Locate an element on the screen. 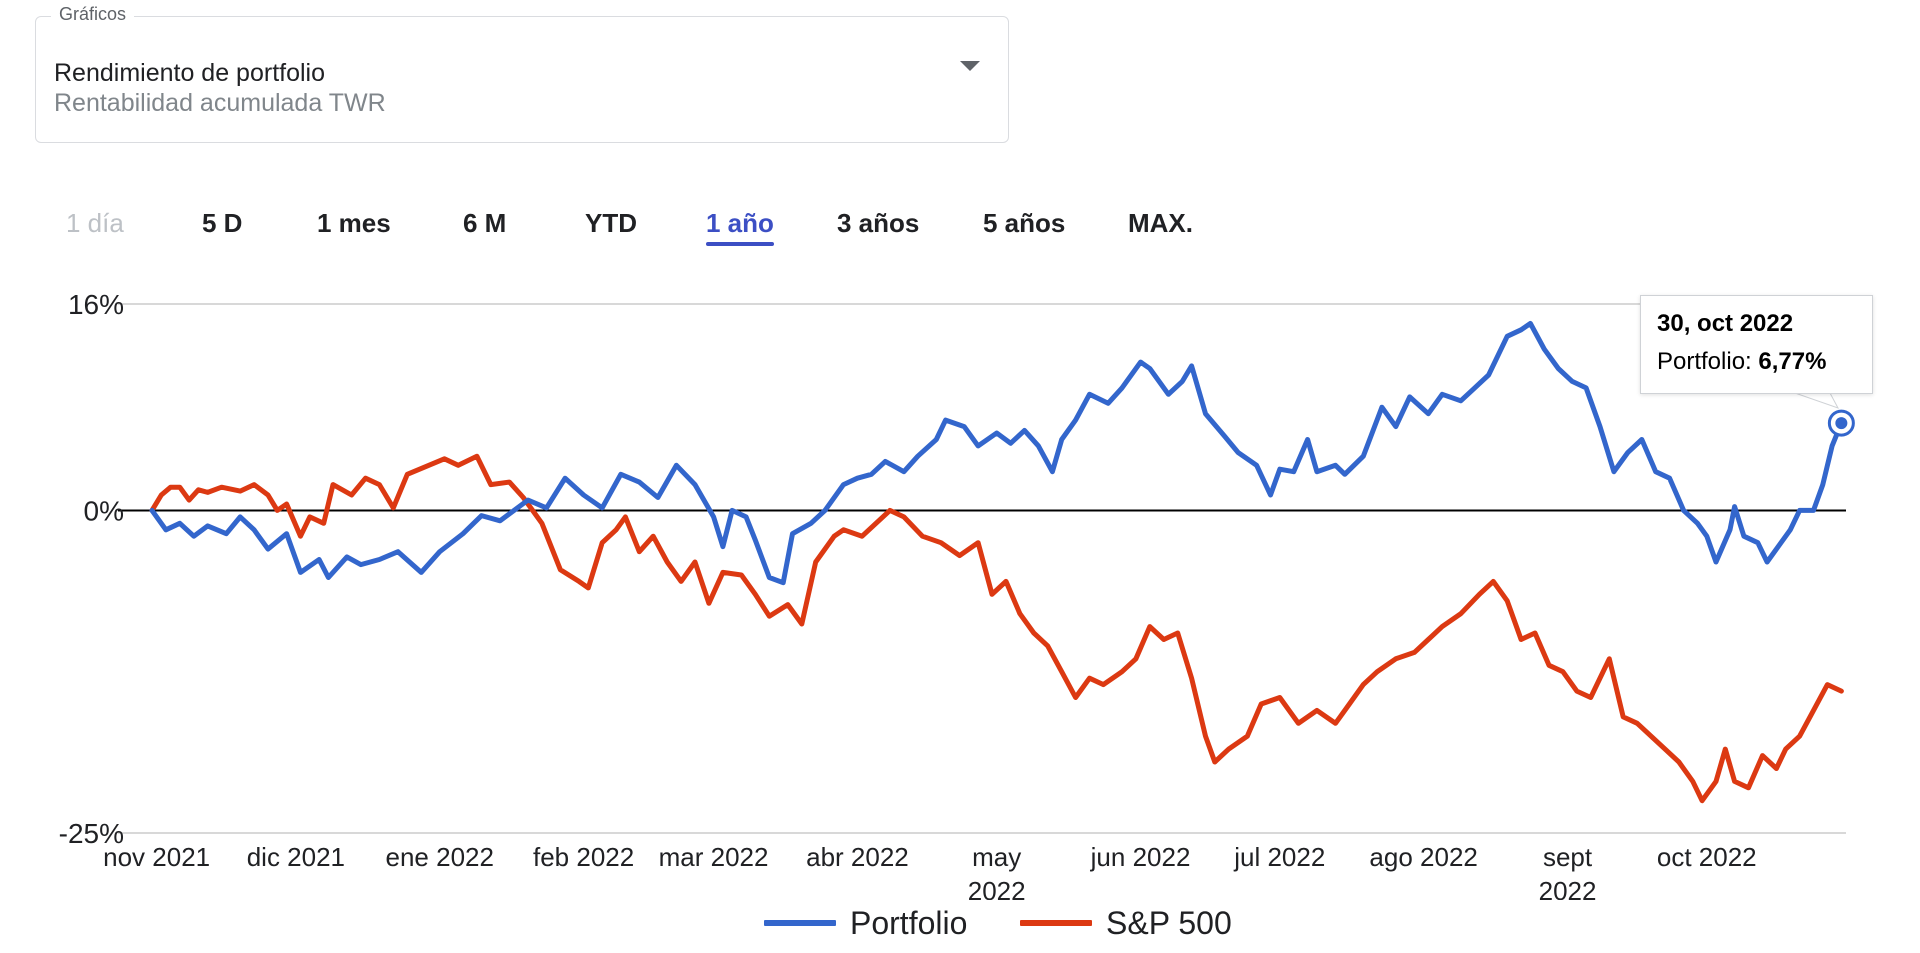 This screenshot has height=953, width=1920. legend-swatch-sp500 is located at coordinates (1056, 923).